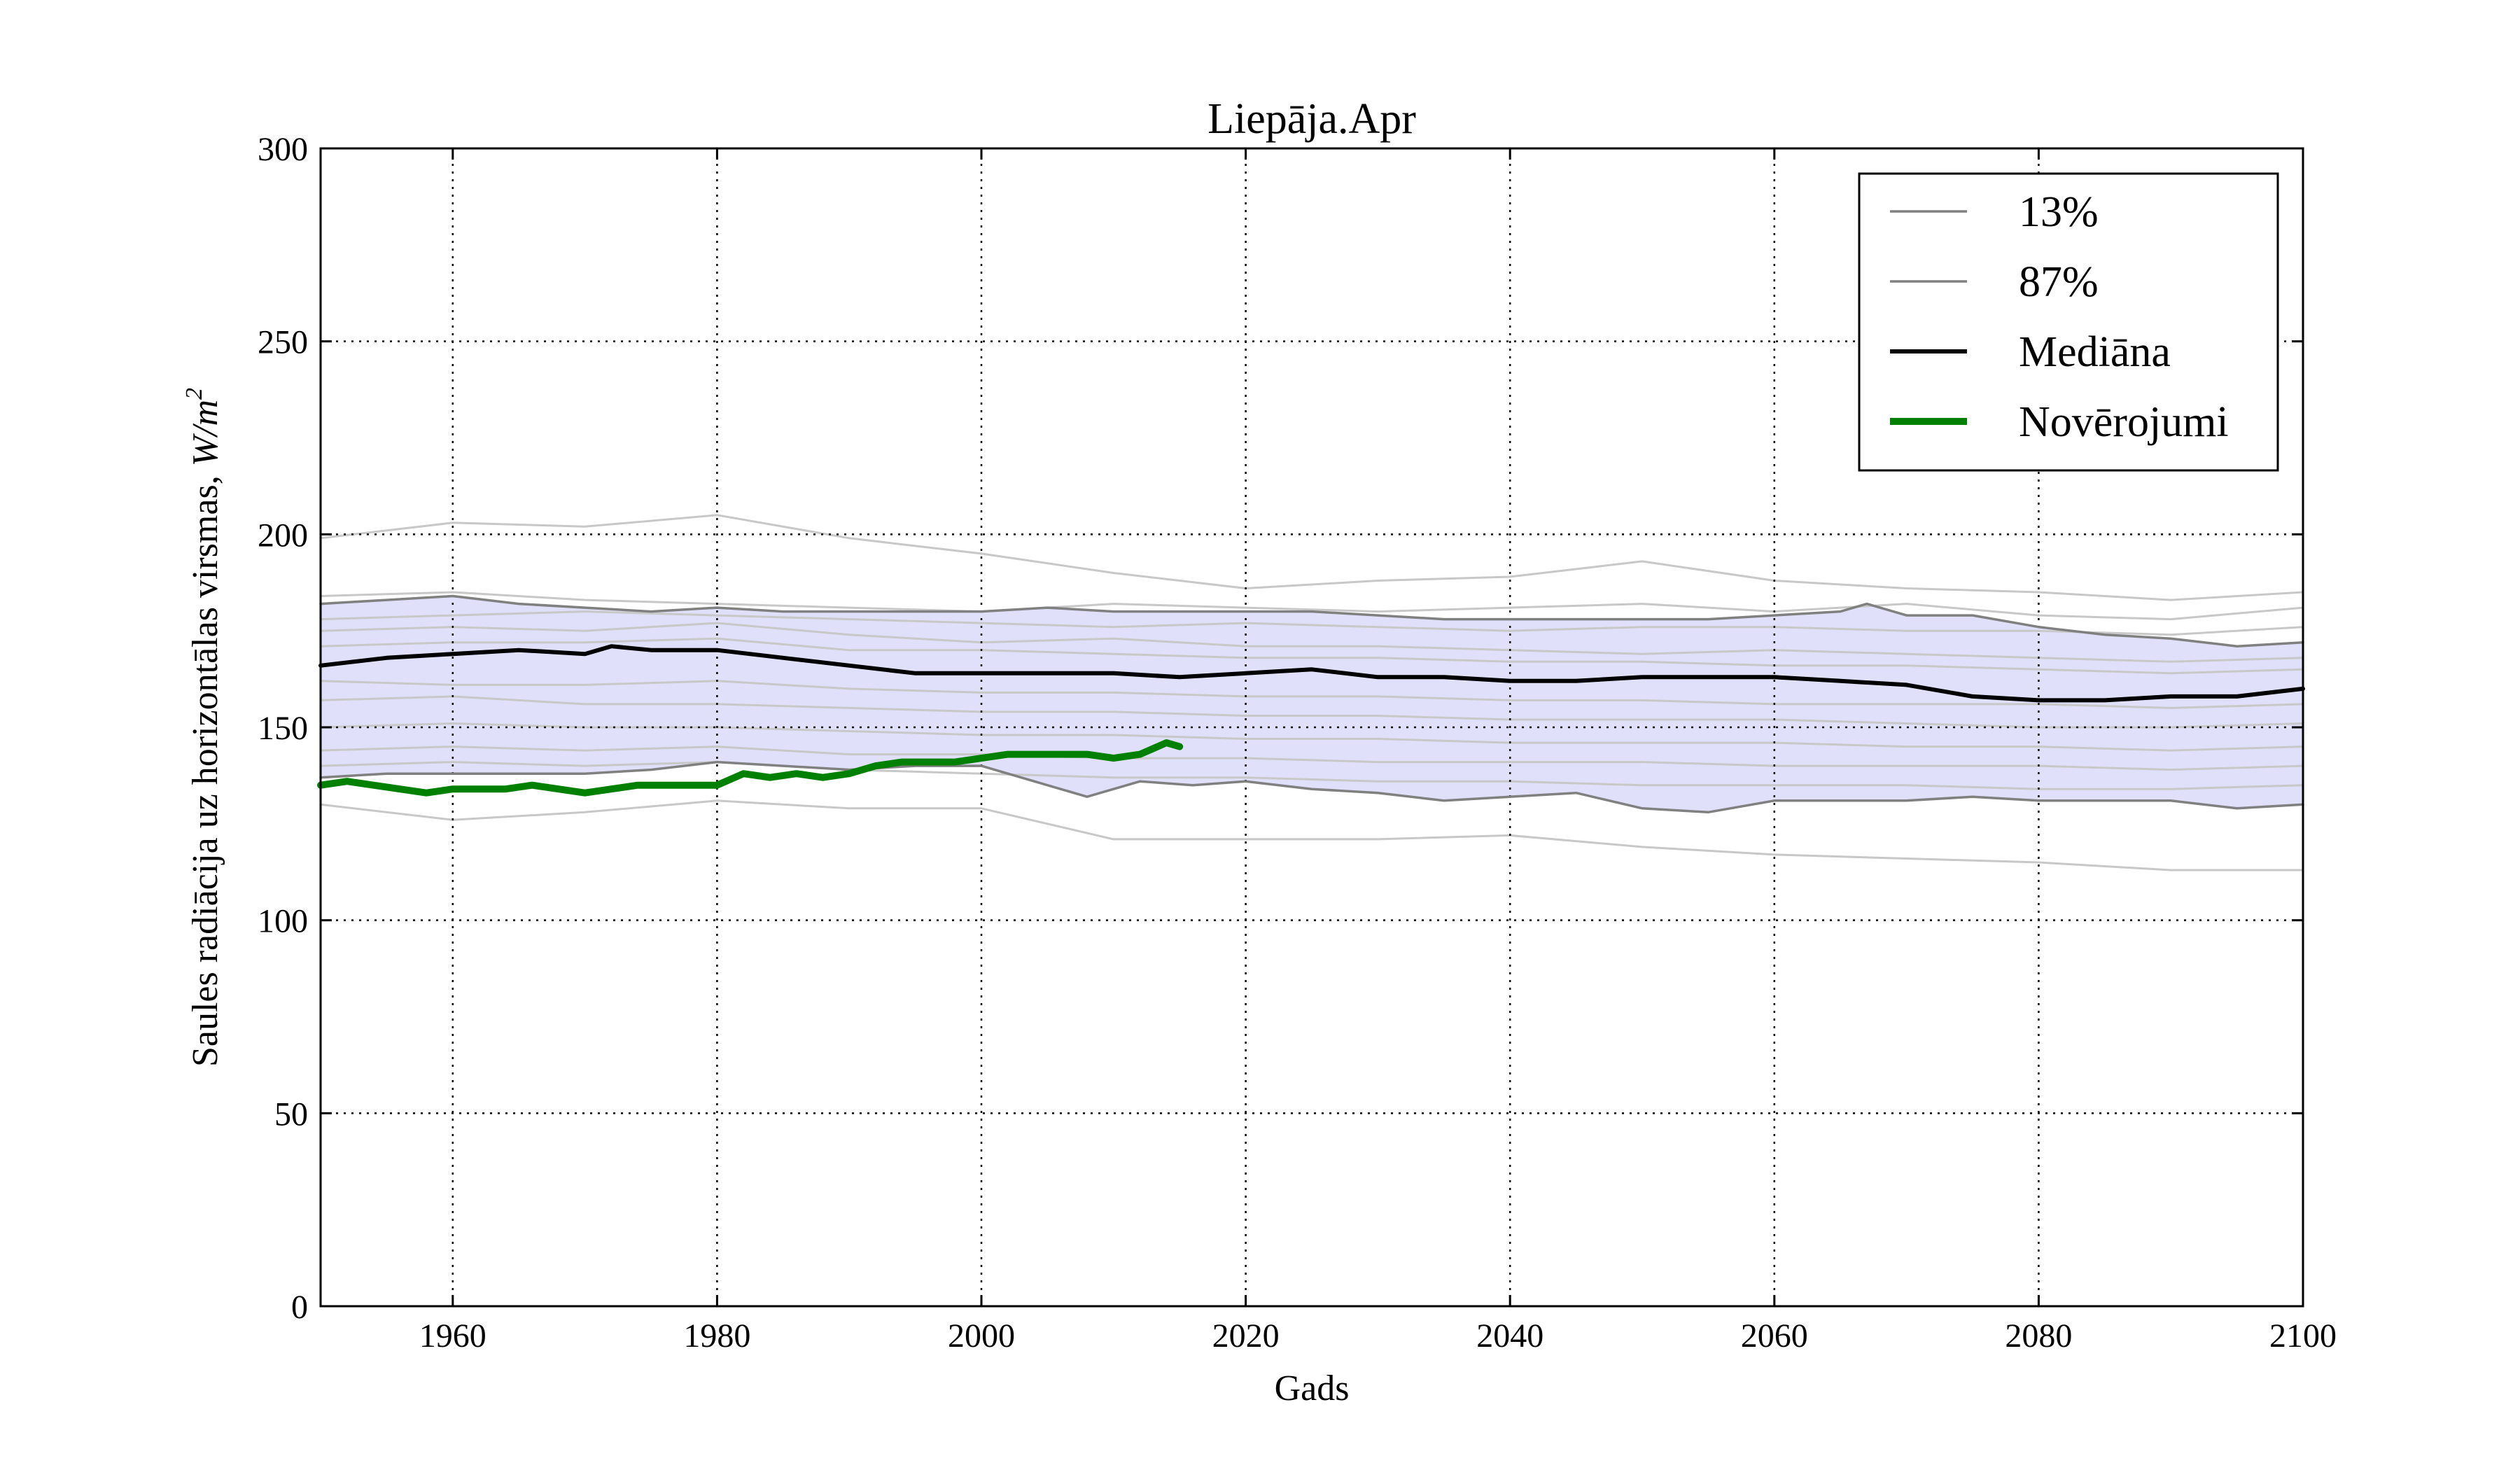 Image resolution: width=2520 pixels, height=1470 pixels. What do you see at coordinates (299, 1307) in the screenshot?
I see `y-tick-label-0: 0` at bounding box center [299, 1307].